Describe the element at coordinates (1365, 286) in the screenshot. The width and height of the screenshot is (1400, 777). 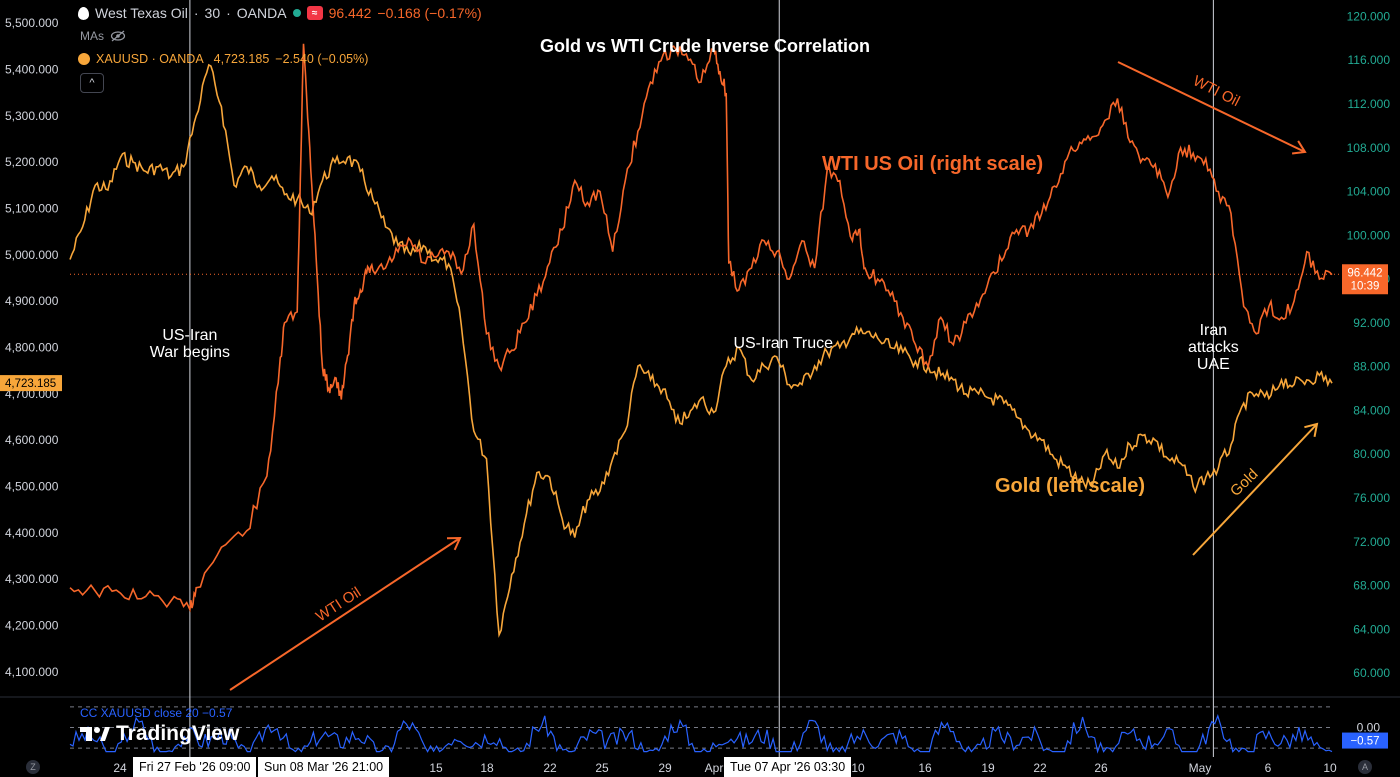
I see `countdown-text: 10:39` at that location.